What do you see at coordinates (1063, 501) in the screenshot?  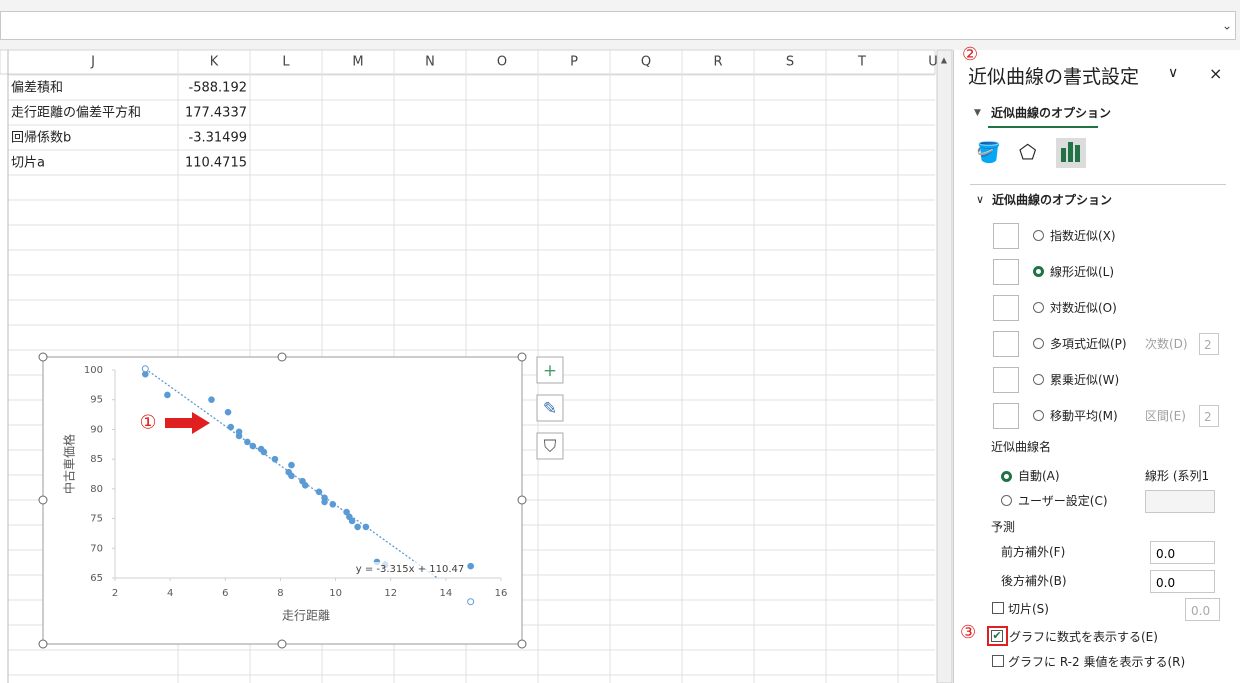 I see `custom-label: ユーザー設定(C)` at bounding box center [1063, 501].